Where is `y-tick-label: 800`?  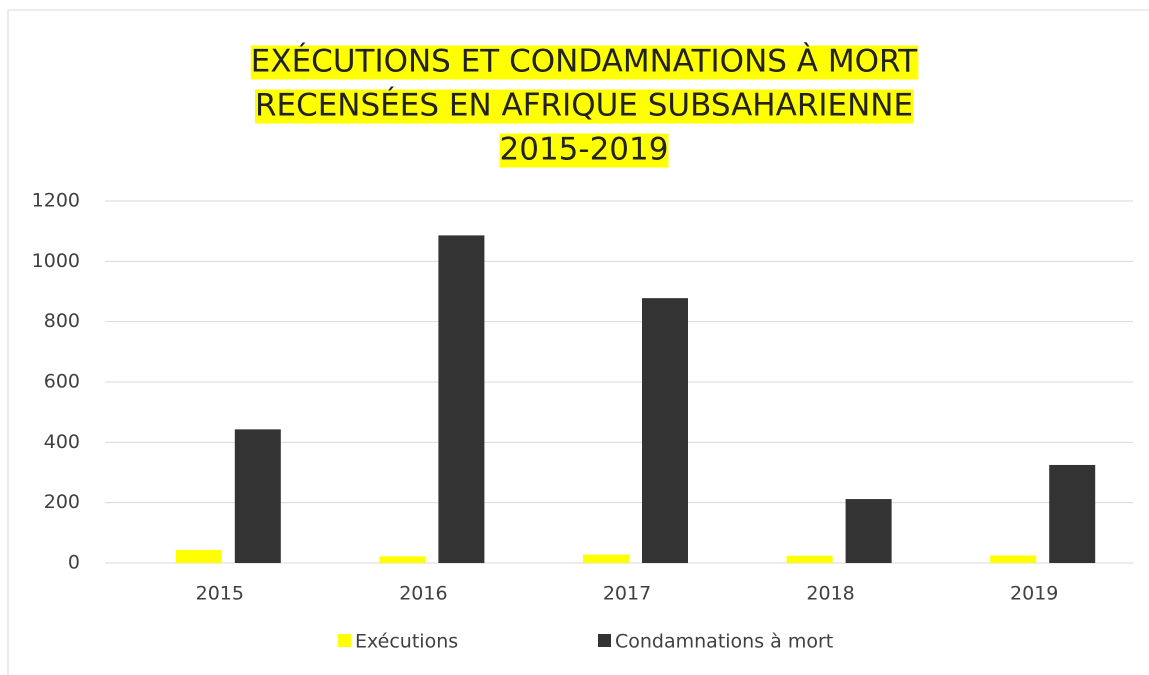
y-tick-label: 800 is located at coordinates (62, 321).